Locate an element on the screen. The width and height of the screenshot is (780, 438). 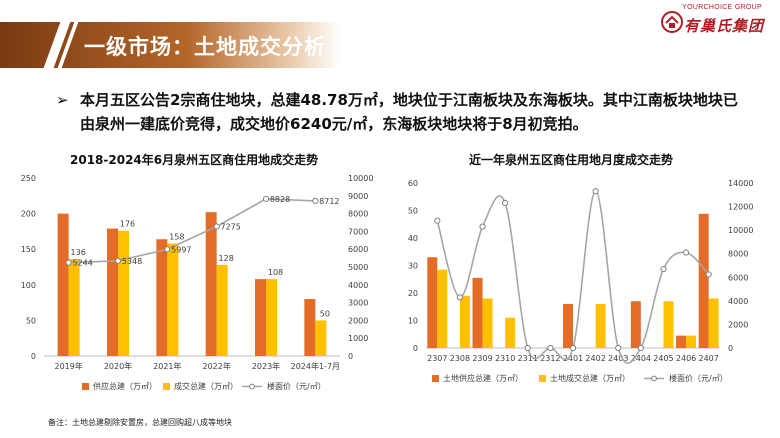
left-tick-label: 0 is located at coordinates (33, 356).